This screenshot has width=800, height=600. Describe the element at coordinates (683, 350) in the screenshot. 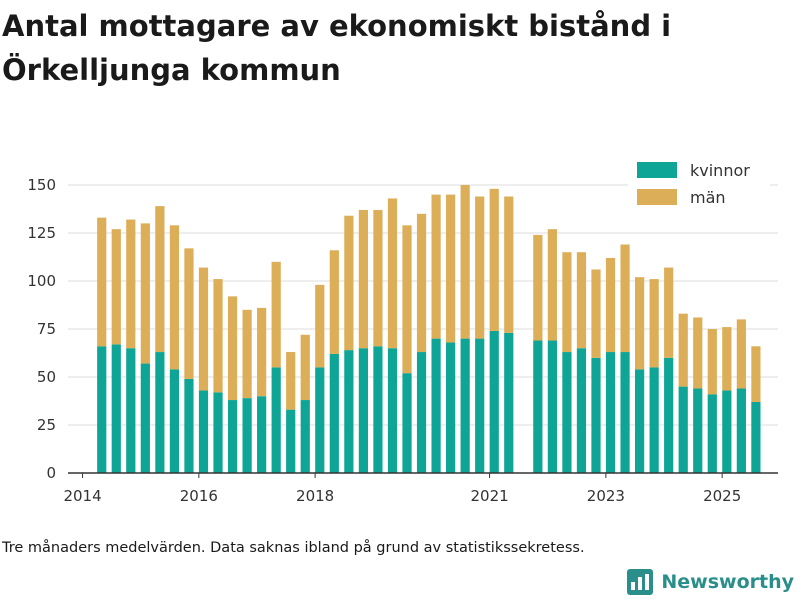

I see `bar-män-39` at that location.